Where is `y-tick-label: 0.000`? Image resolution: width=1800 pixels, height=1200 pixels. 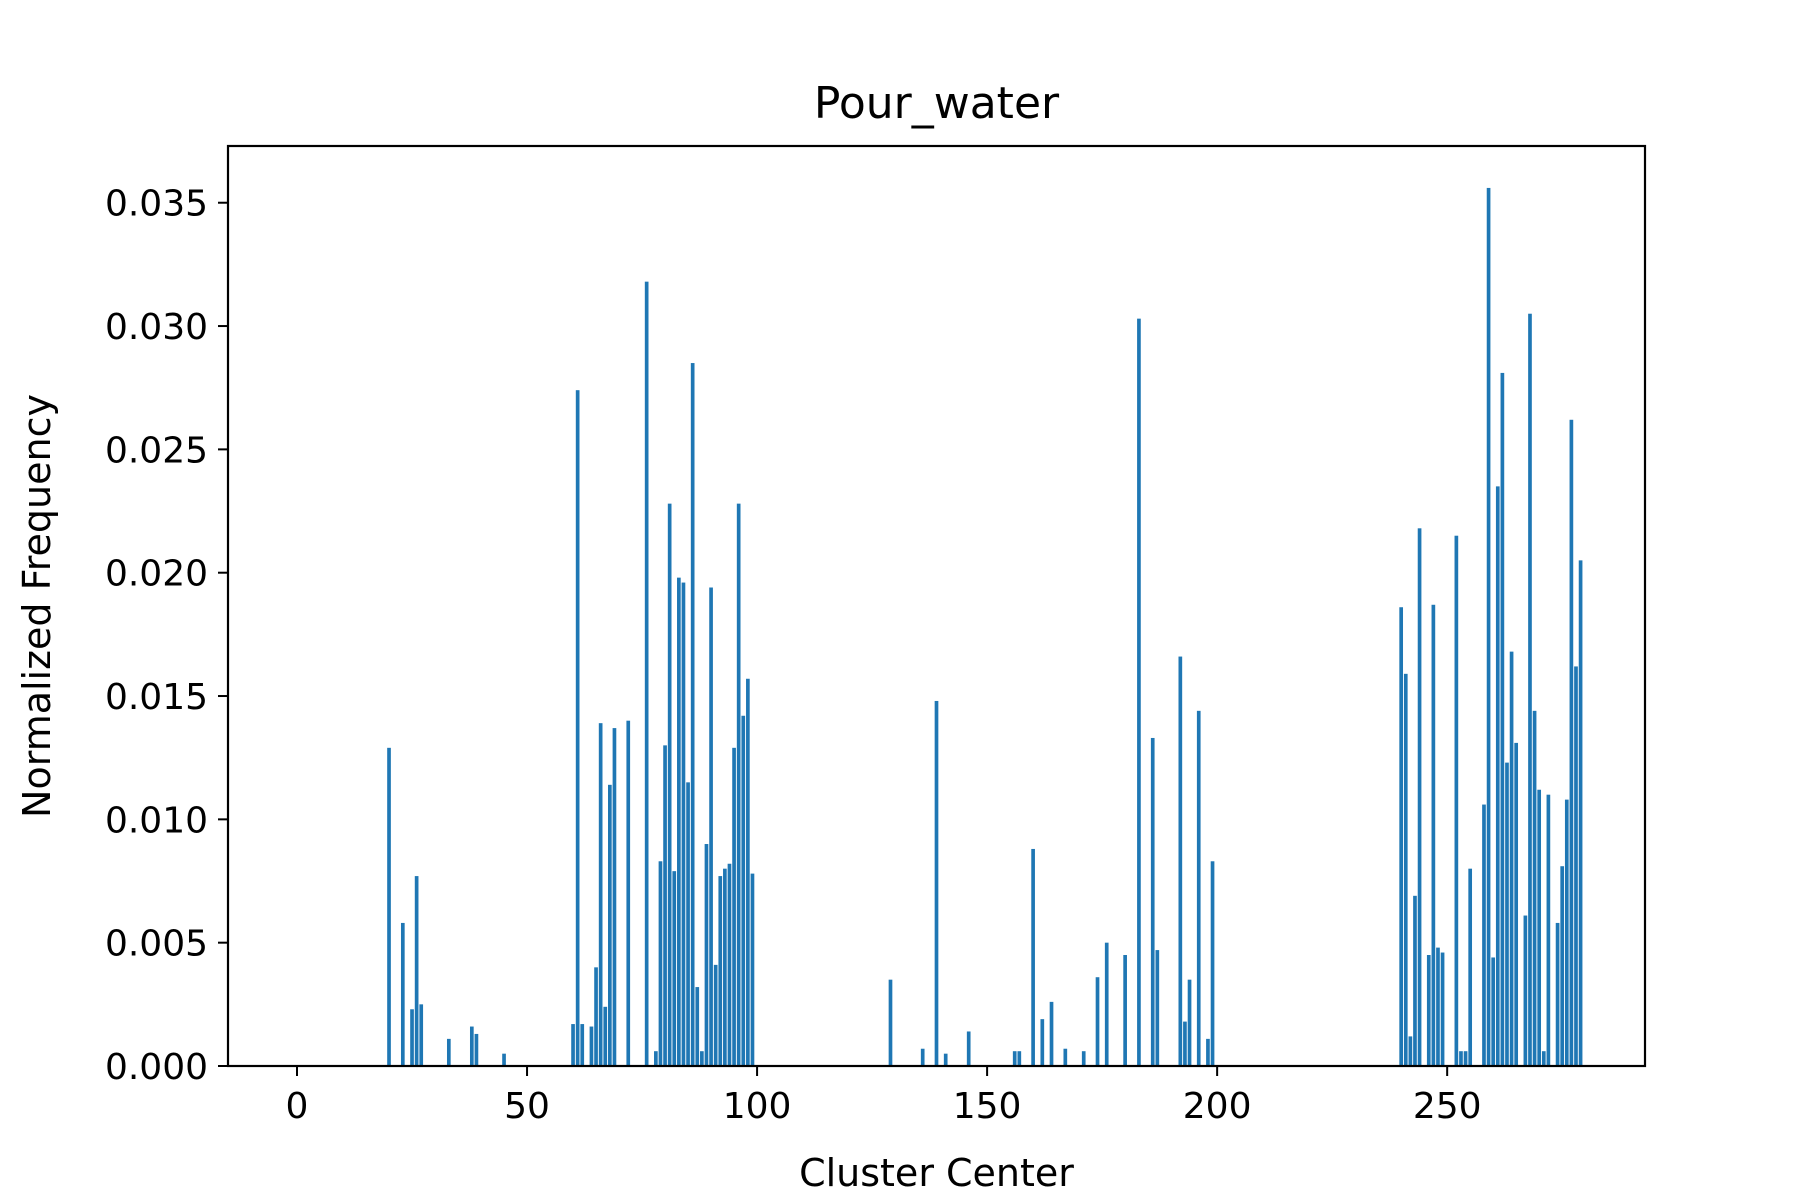
y-tick-label: 0.000 is located at coordinates (156, 1067).